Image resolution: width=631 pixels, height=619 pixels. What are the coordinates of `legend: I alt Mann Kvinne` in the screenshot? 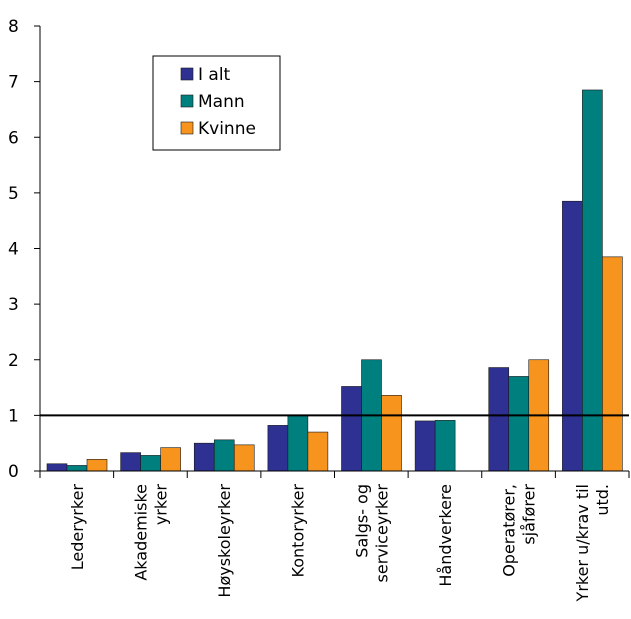 It's located at (216, 103).